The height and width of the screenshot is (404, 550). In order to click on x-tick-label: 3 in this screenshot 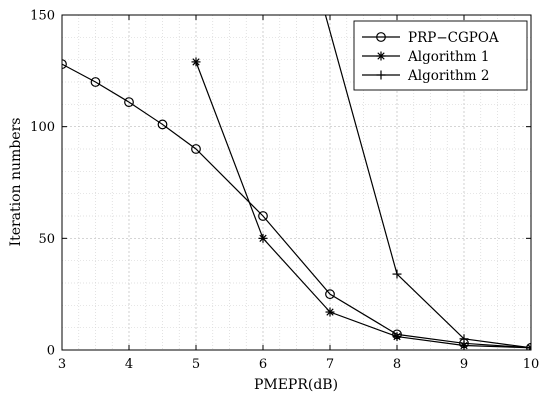, I will do `click(62, 364)`.